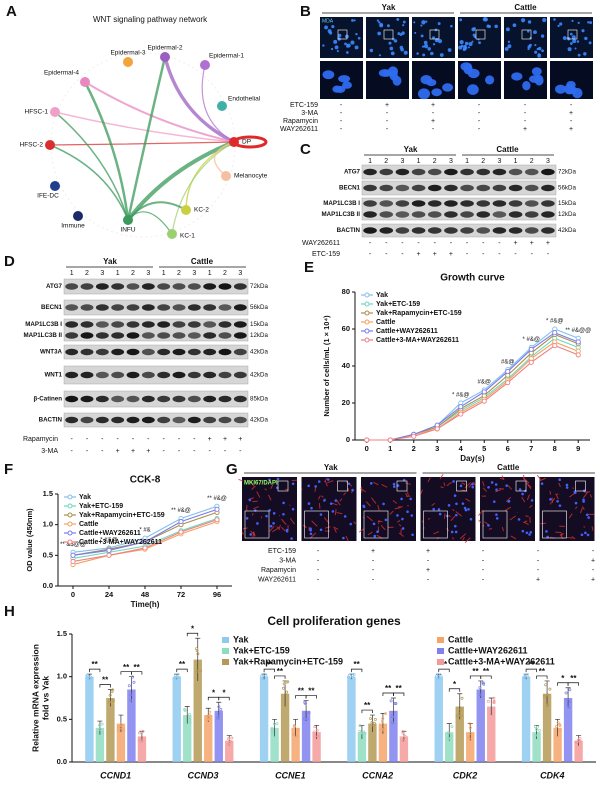 The image size is (600, 798). What do you see at coordinates (531, 340) in the screenshot?
I see `significance-annotation: * #&@` at bounding box center [531, 340].